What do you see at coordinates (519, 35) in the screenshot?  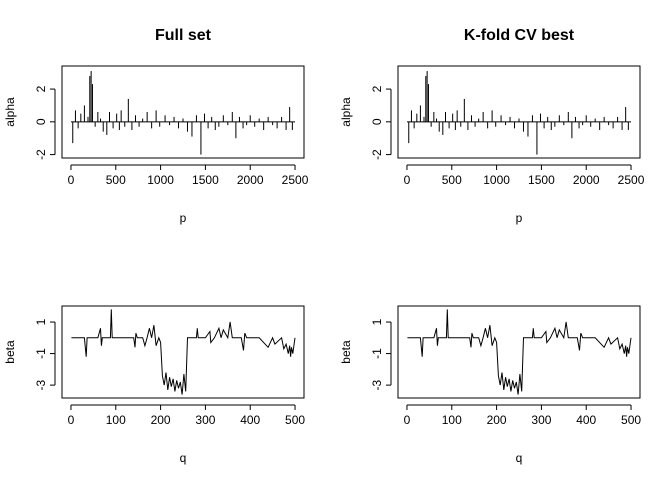 I see `panel-title: K-fold CV best` at bounding box center [519, 35].